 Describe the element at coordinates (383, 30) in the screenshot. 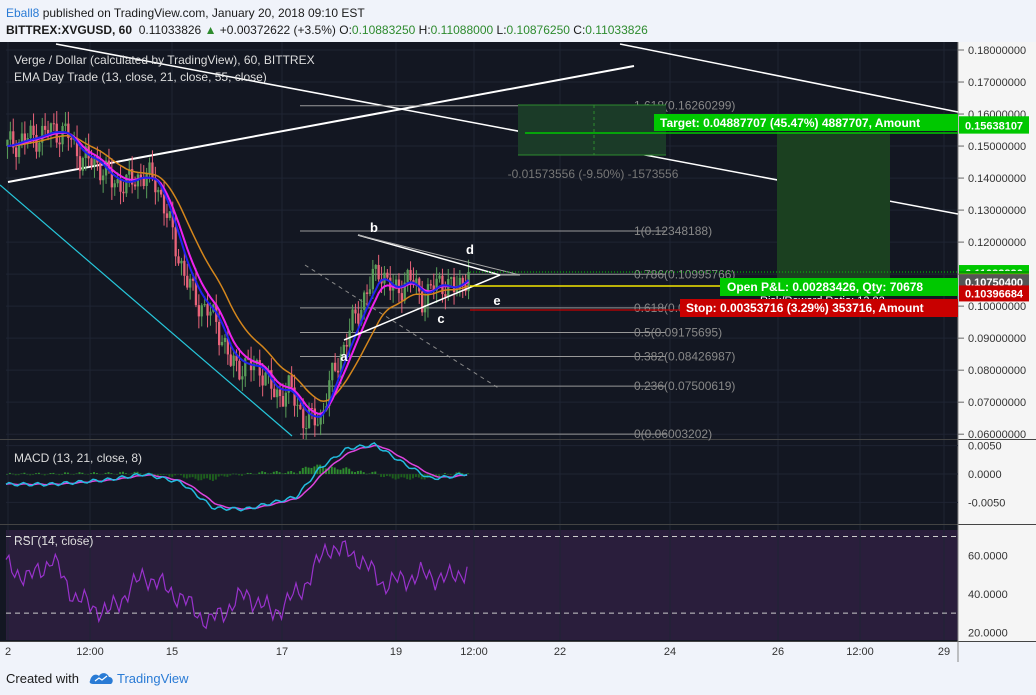

I see `open-value: 0.10883250` at that location.